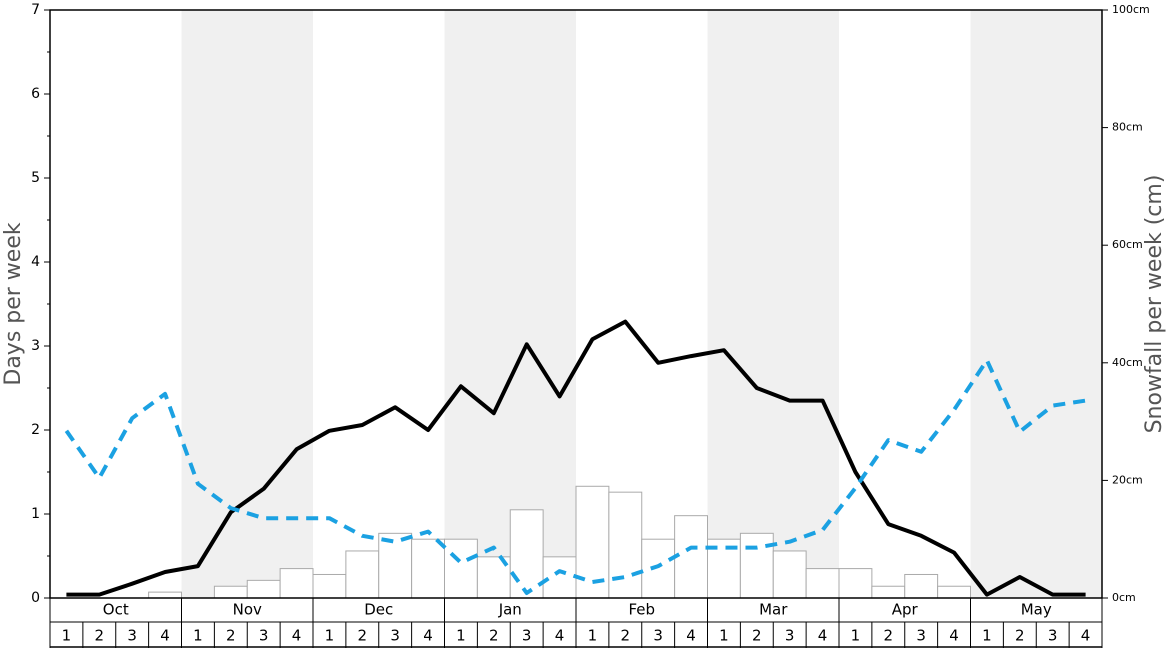 The height and width of the screenshot is (648, 1168). I want to click on y2-axis-label: Snowfall per week (cm), so click(1154, 304).